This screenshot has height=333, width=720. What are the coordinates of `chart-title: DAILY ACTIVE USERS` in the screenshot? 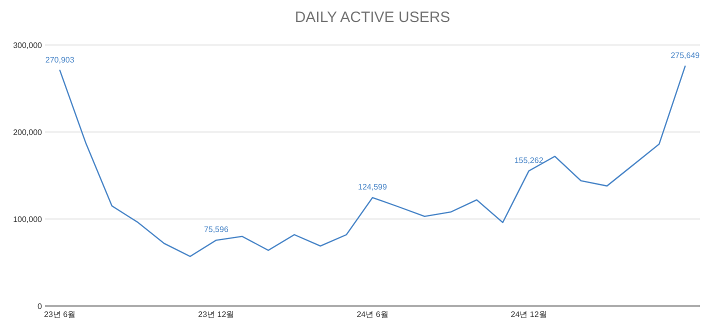 It's located at (372, 17).